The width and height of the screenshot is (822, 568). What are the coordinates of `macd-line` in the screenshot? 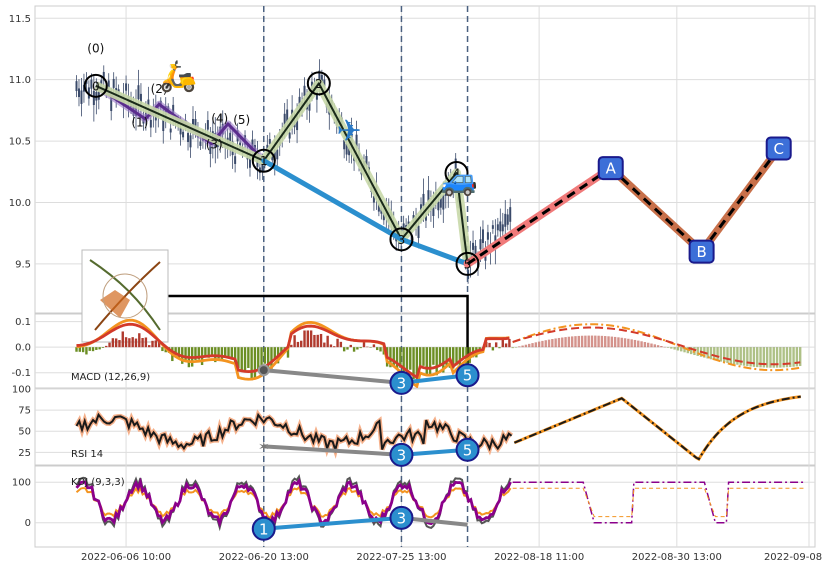 It's located at (293, 353).